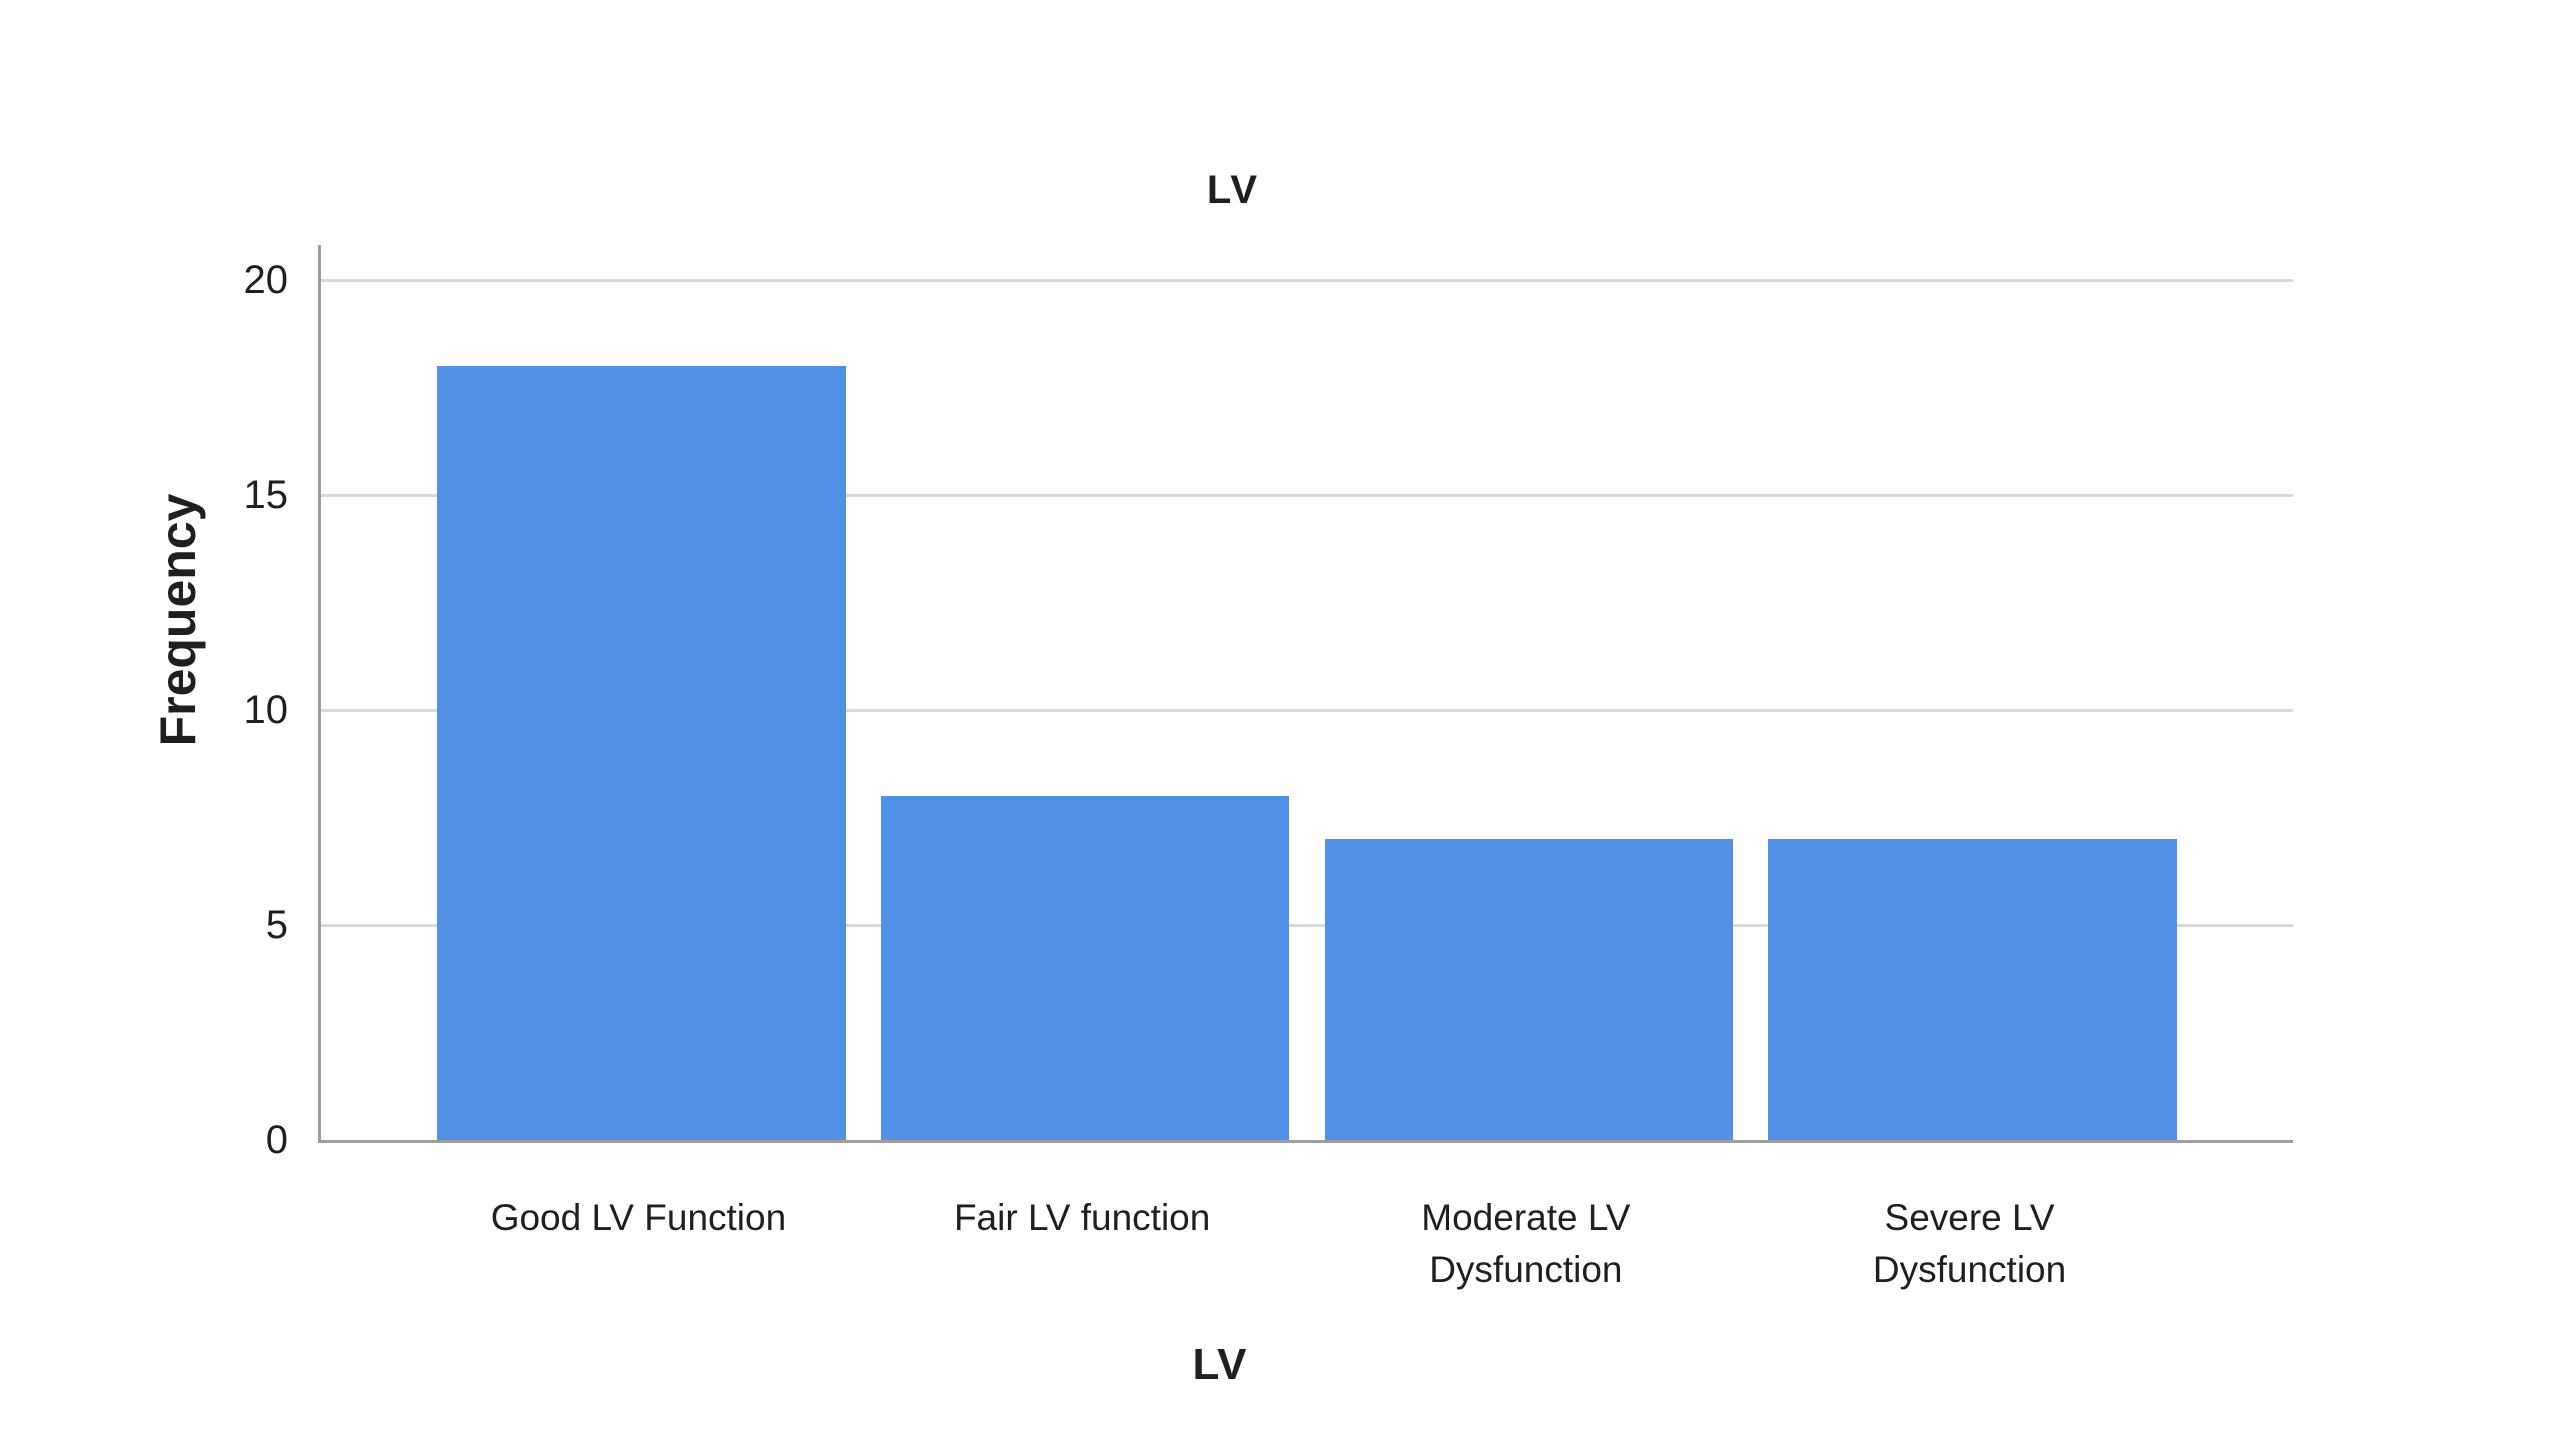  What do you see at coordinates (1082, 1217) in the screenshot?
I see `x-category-label-2: Fair LV function` at bounding box center [1082, 1217].